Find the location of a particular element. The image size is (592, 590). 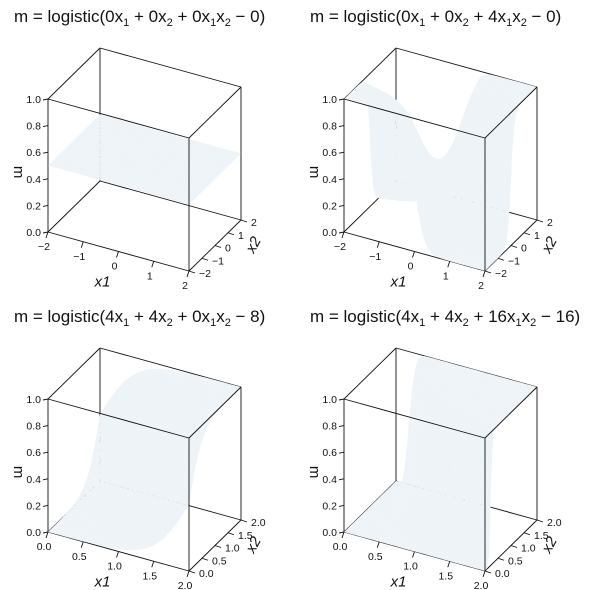

m-axis-label: m is located at coordinates (18, 172).